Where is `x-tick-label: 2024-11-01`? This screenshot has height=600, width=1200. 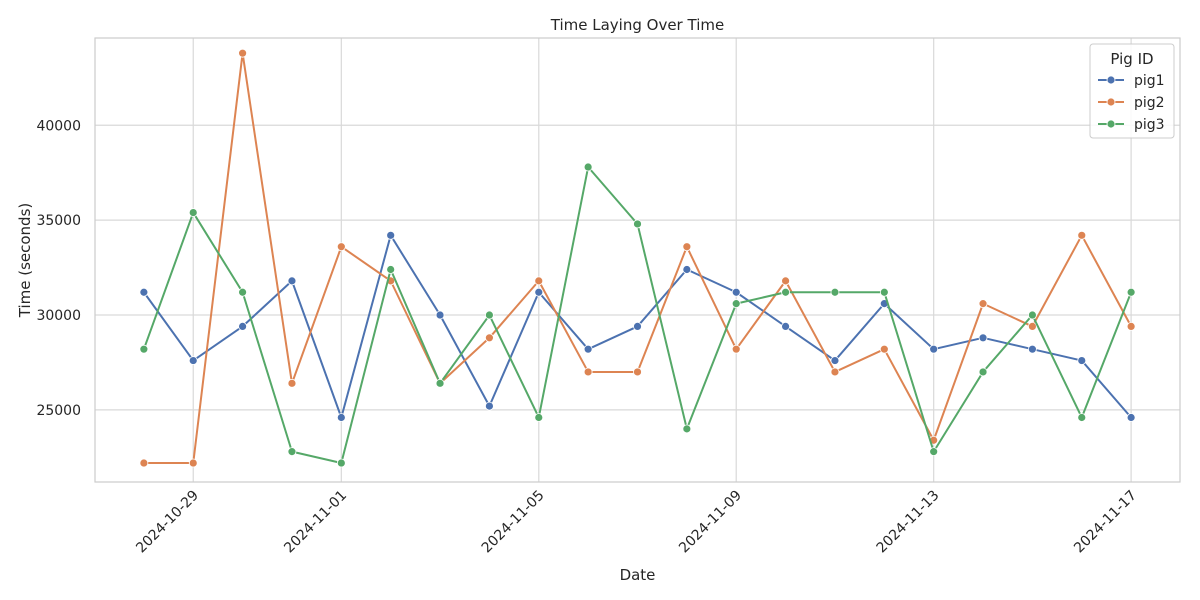
x-tick-label: 2024-11-01 is located at coordinates (315, 522).